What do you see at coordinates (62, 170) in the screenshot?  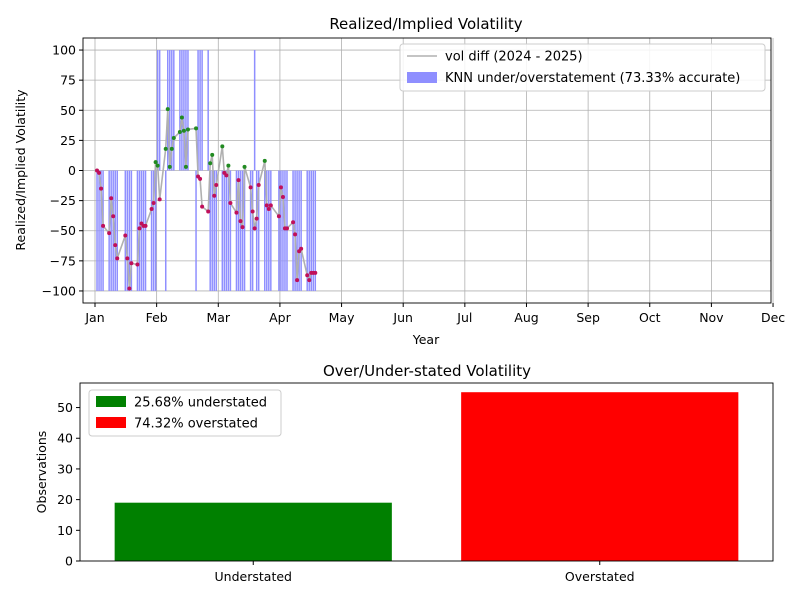 I see `chart1-y-ticks: 100 75 50 25 0 −25 −50 −75 −100` at bounding box center [62, 170].